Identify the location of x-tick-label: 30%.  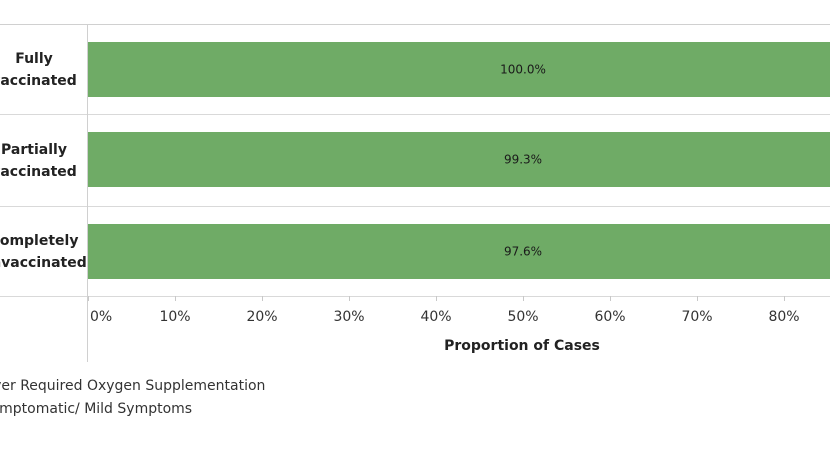
(348, 317).